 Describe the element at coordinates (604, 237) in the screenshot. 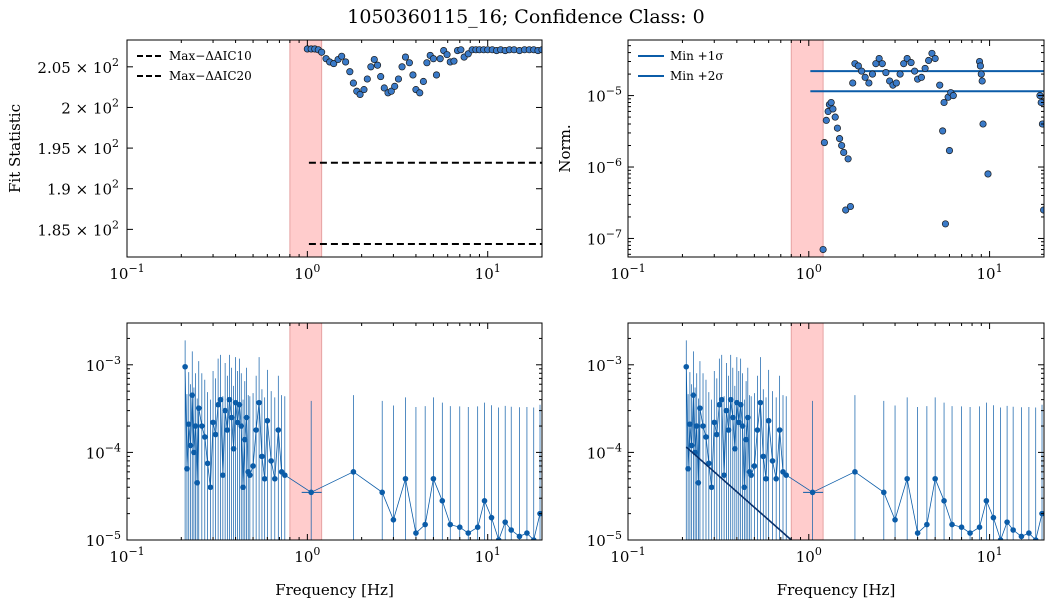

I see `y-tick-label: 10⁻⁷` at that location.